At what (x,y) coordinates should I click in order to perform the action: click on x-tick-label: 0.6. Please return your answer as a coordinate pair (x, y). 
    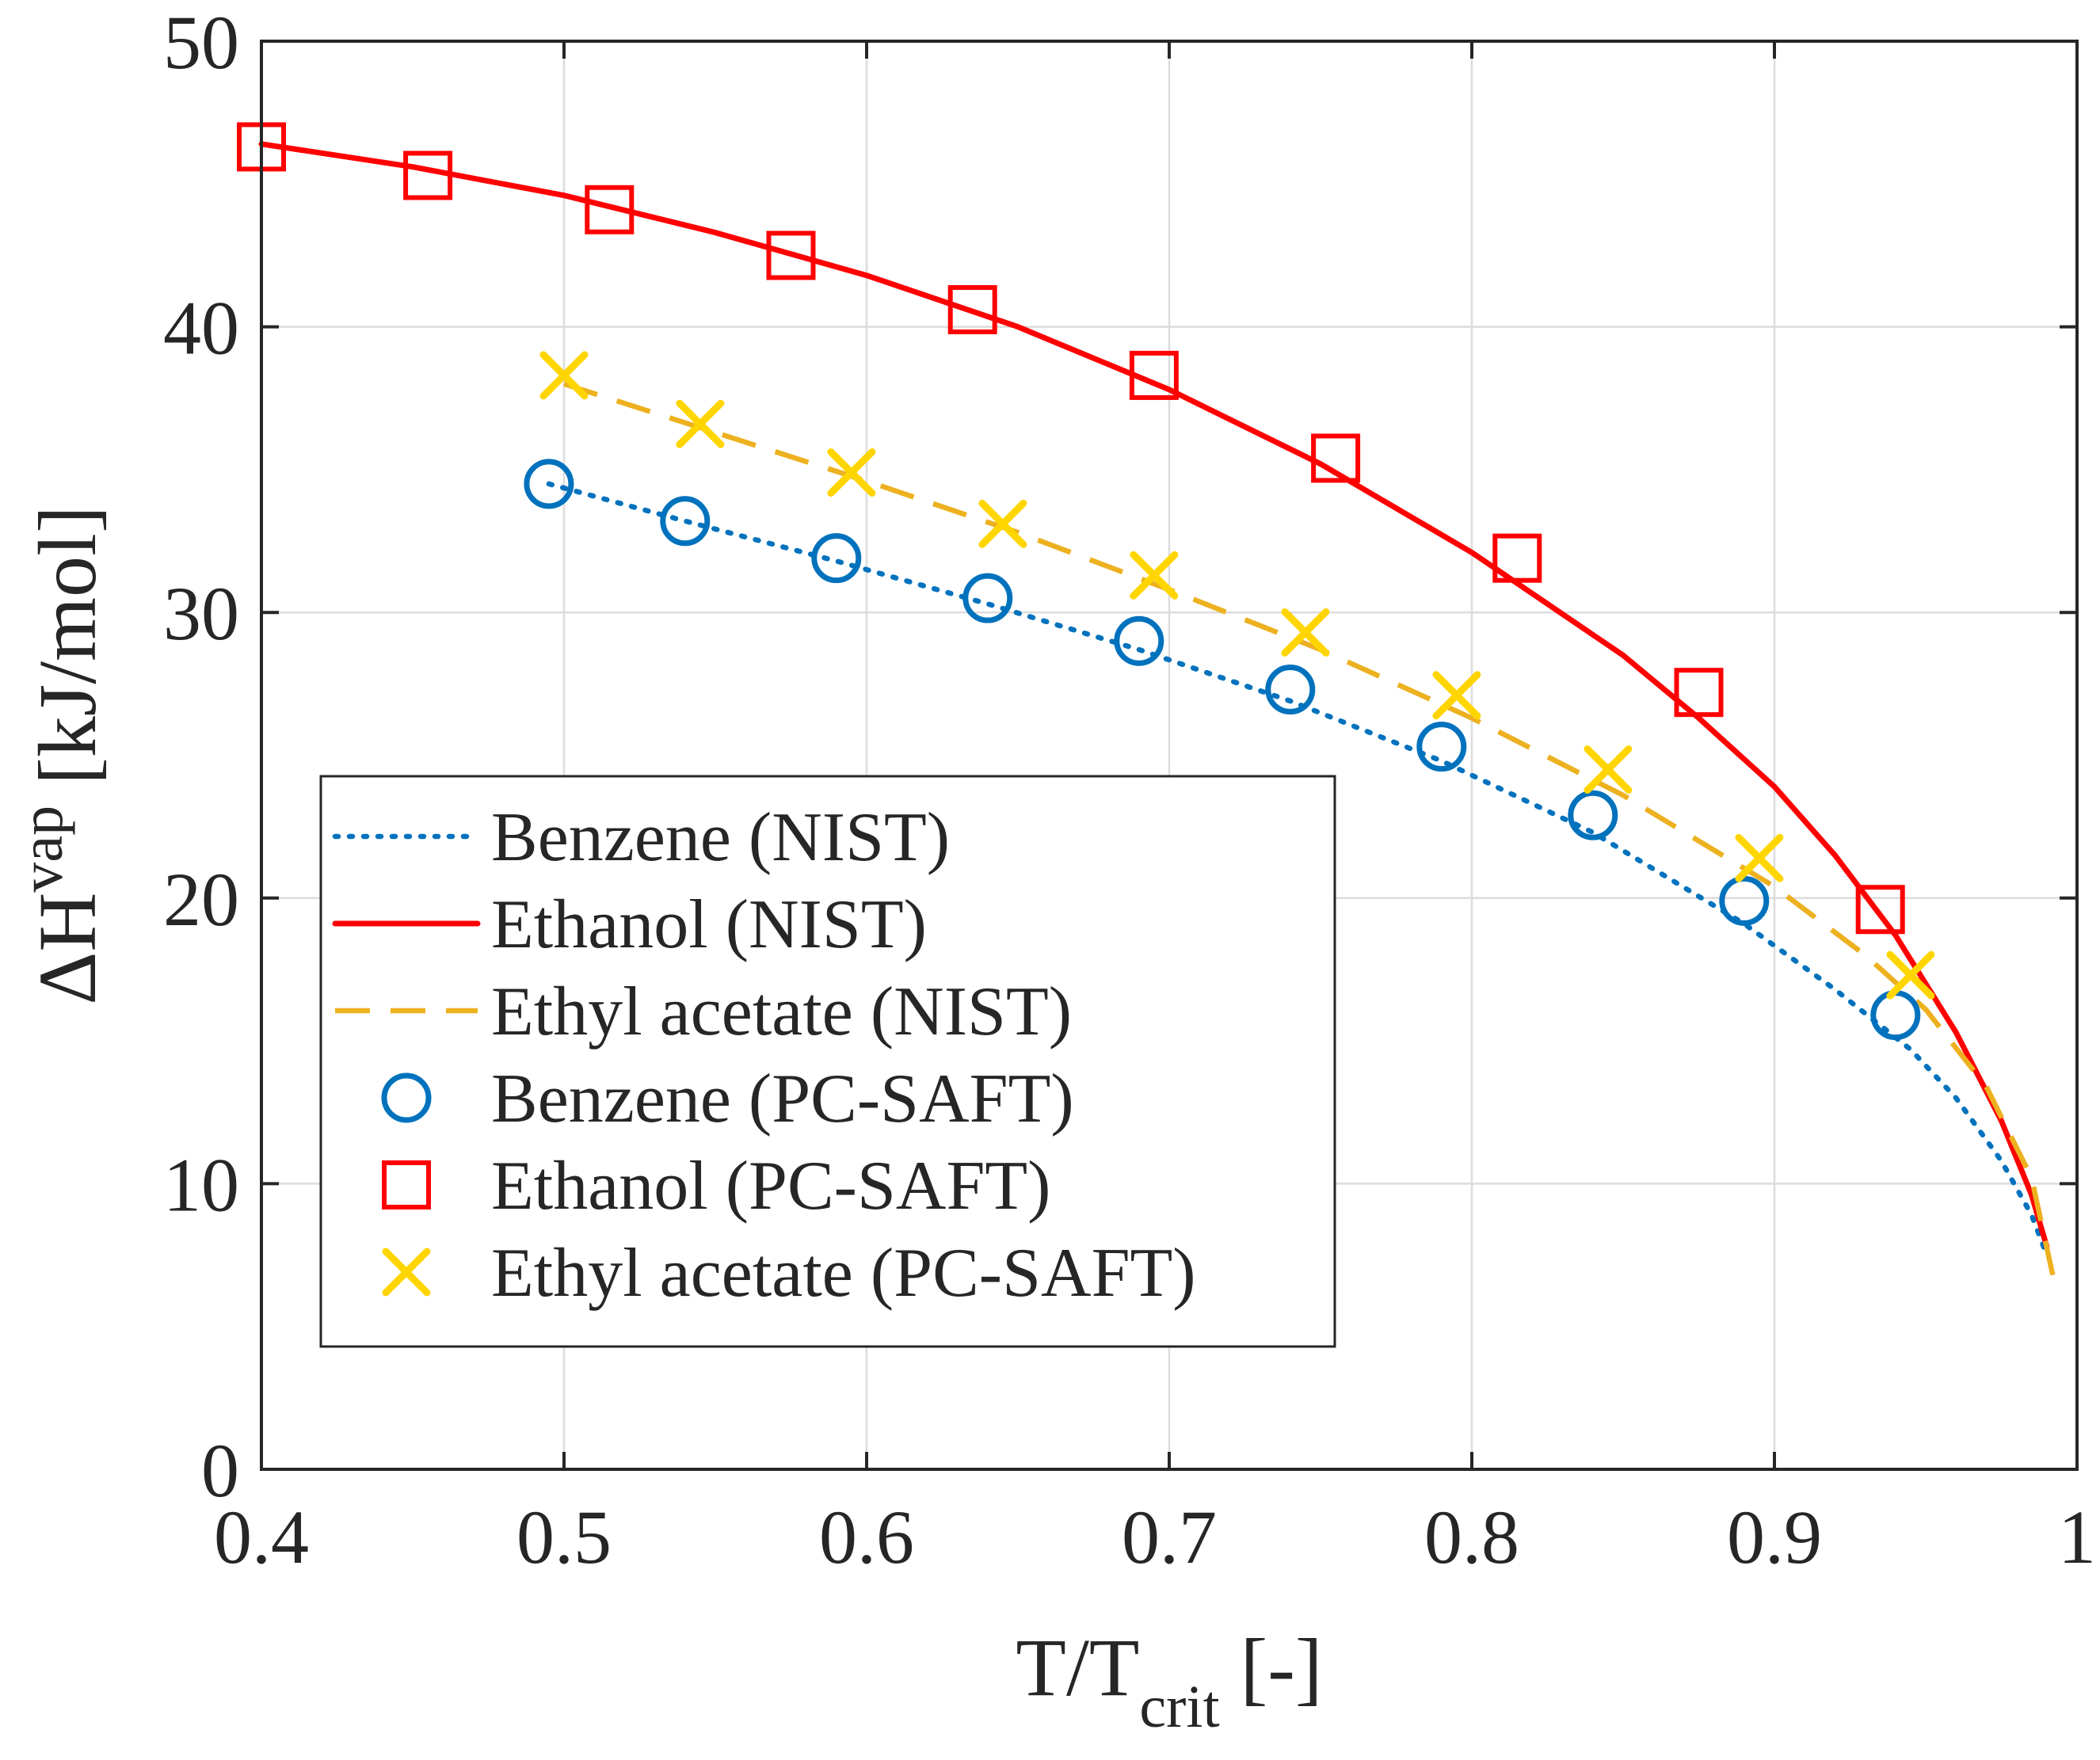
    Looking at the image, I should click on (866, 1537).